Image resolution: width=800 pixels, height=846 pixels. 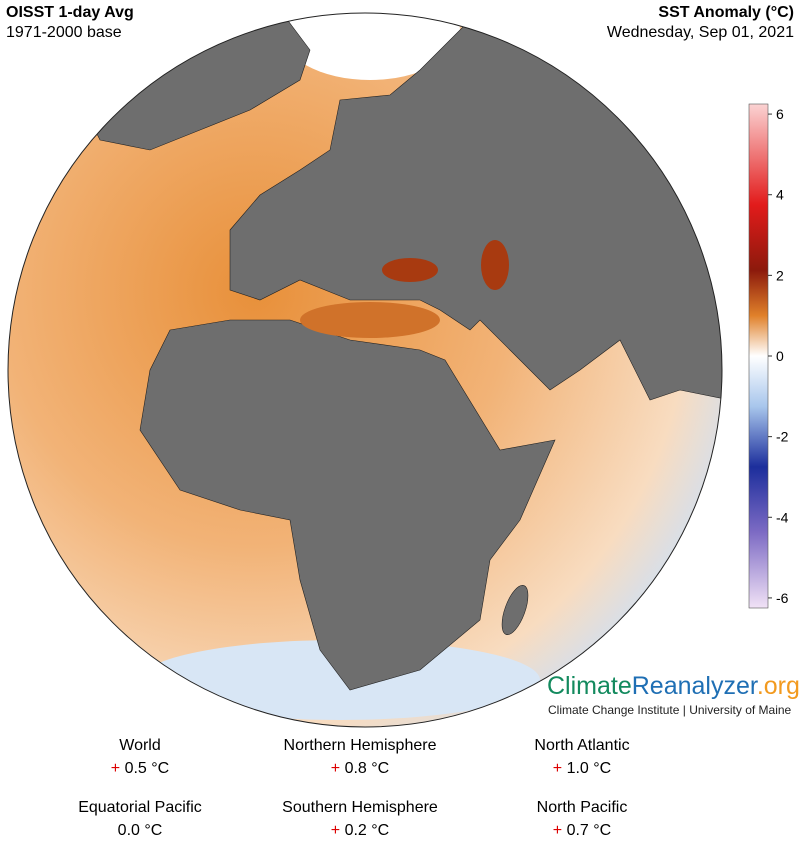 What do you see at coordinates (70, 12) in the screenshot?
I see `title: OISST 1-day Avg` at bounding box center [70, 12].